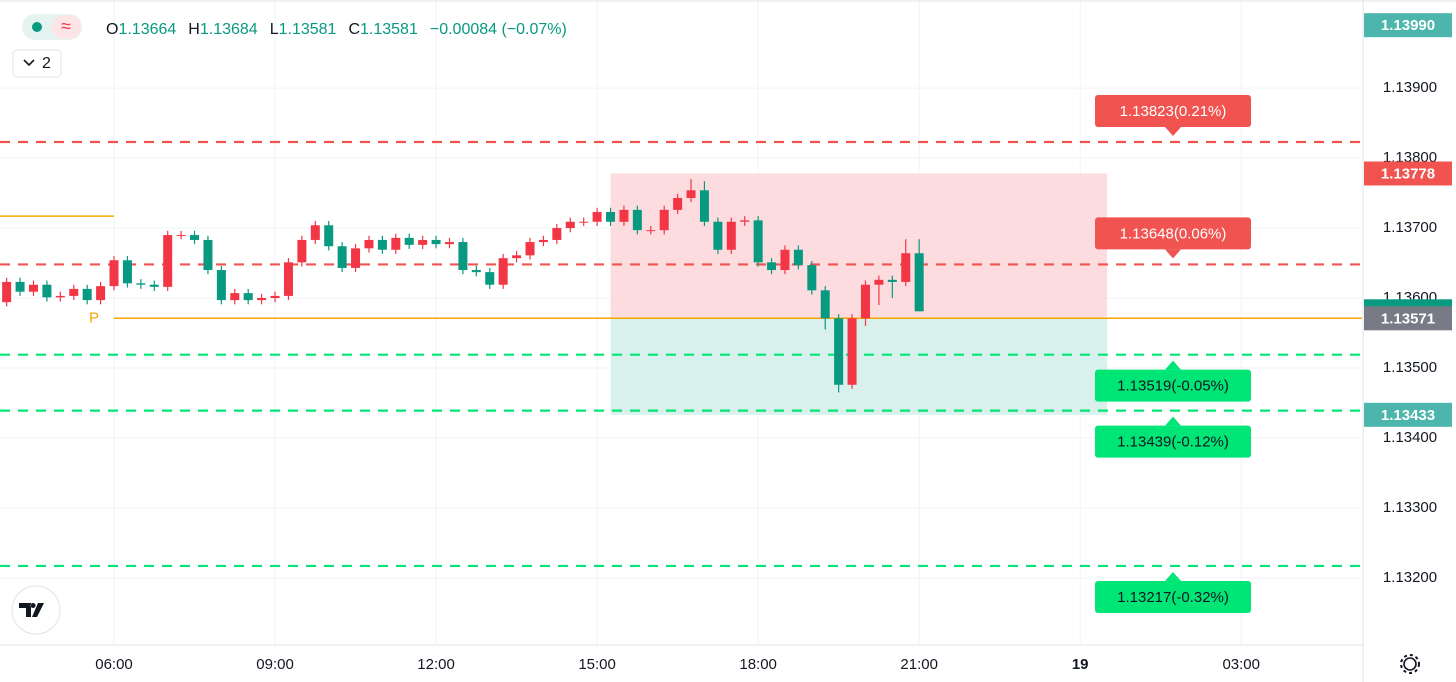 The image size is (1456, 682). I want to click on badge: ≈, so click(66, 26).